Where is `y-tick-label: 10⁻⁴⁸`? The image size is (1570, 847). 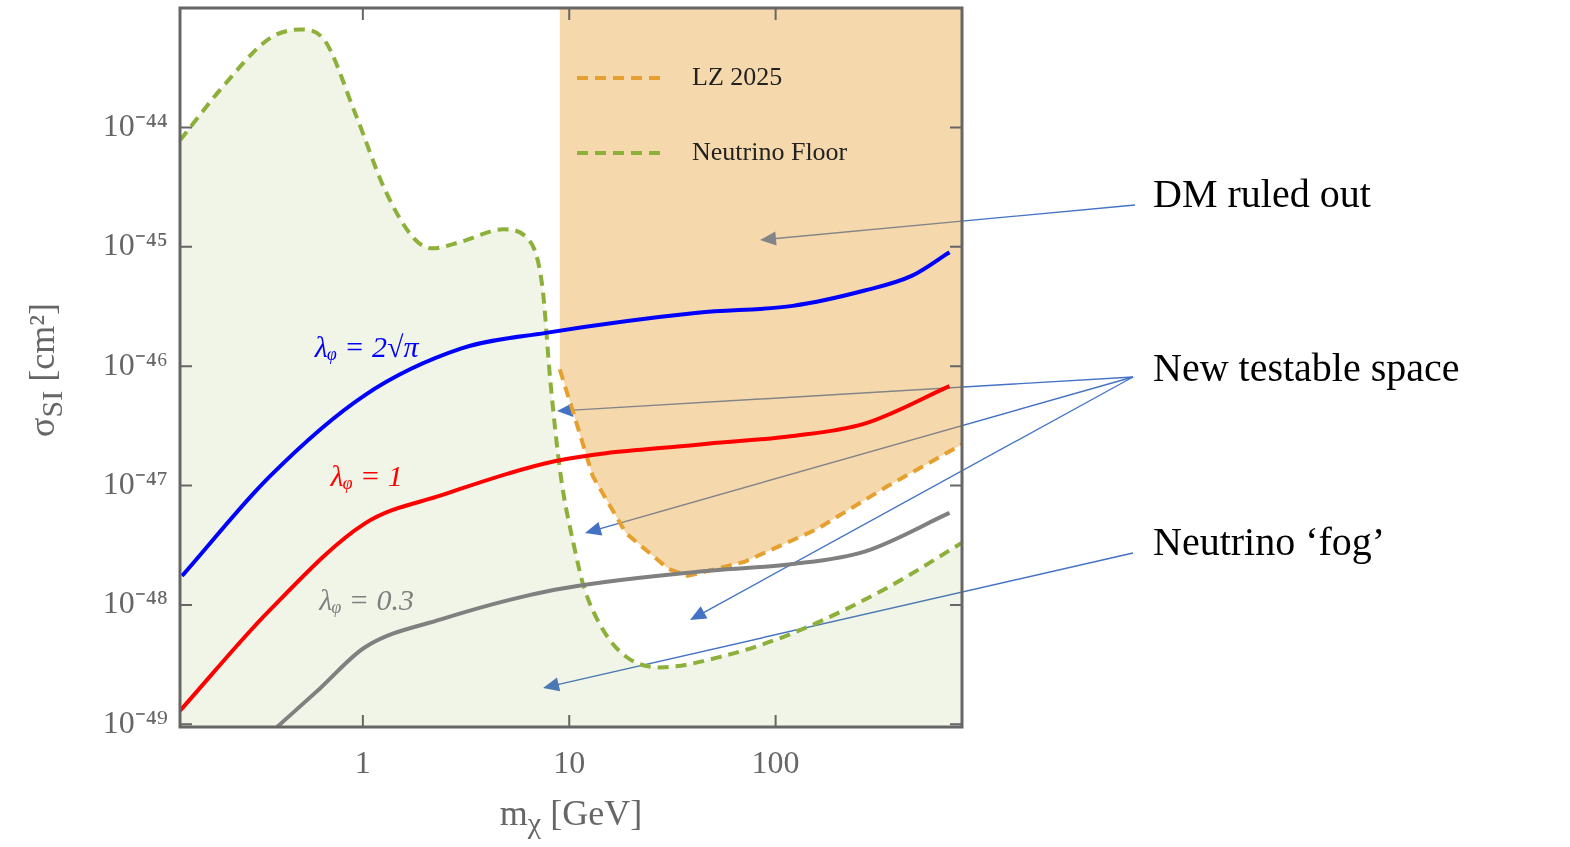 y-tick-label: 10⁻⁴⁸ is located at coordinates (135, 602).